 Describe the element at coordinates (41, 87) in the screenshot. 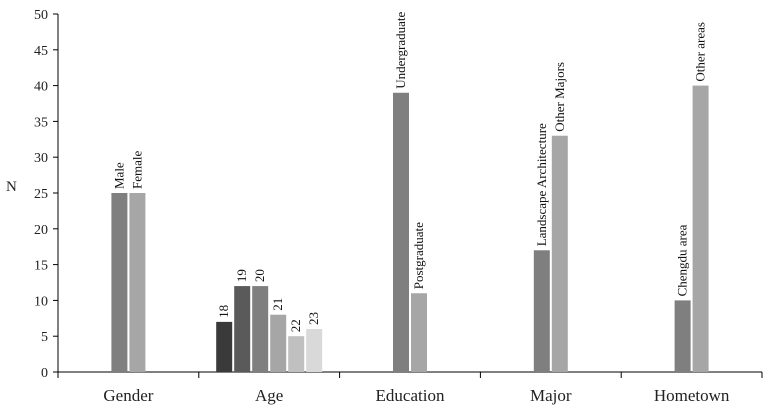

I see `y-tick-label: 40` at that location.